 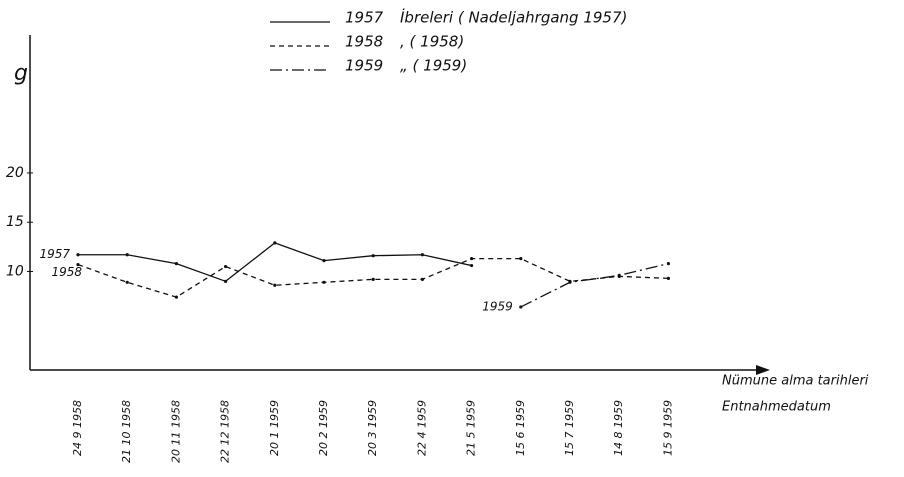 I want to click on legend-label: 1958, so click(x=364, y=42).